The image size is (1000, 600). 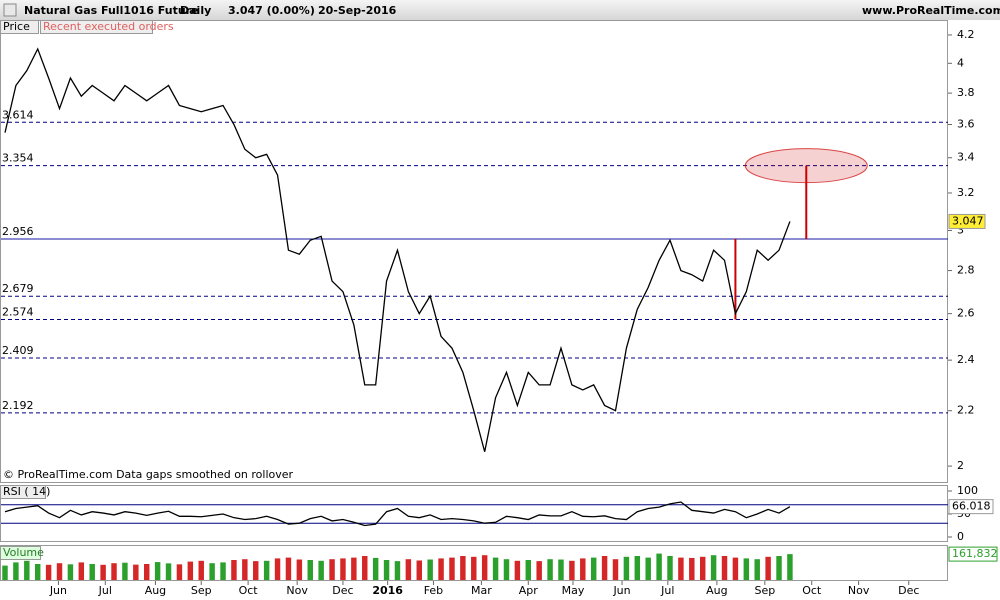 I want to click on volume-value-label: 161,832, so click(x=975, y=553).